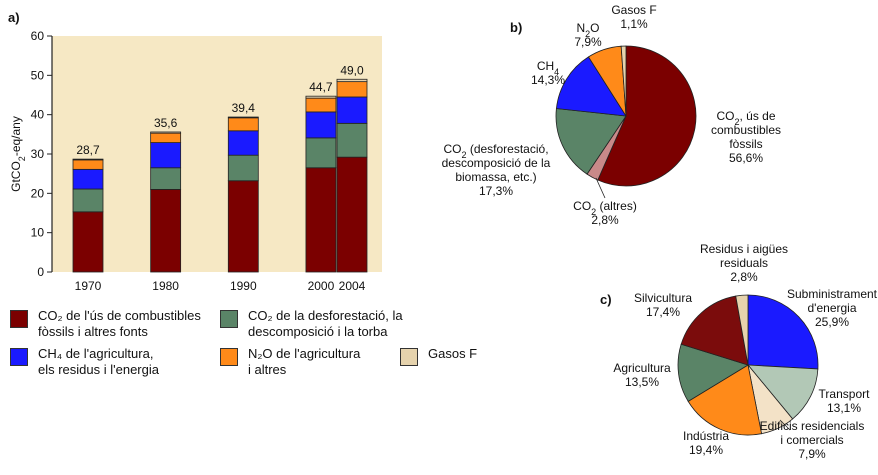  Describe the element at coordinates (244, 108) in the screenshot. I see `bar-total-label: 39,4` at that location.